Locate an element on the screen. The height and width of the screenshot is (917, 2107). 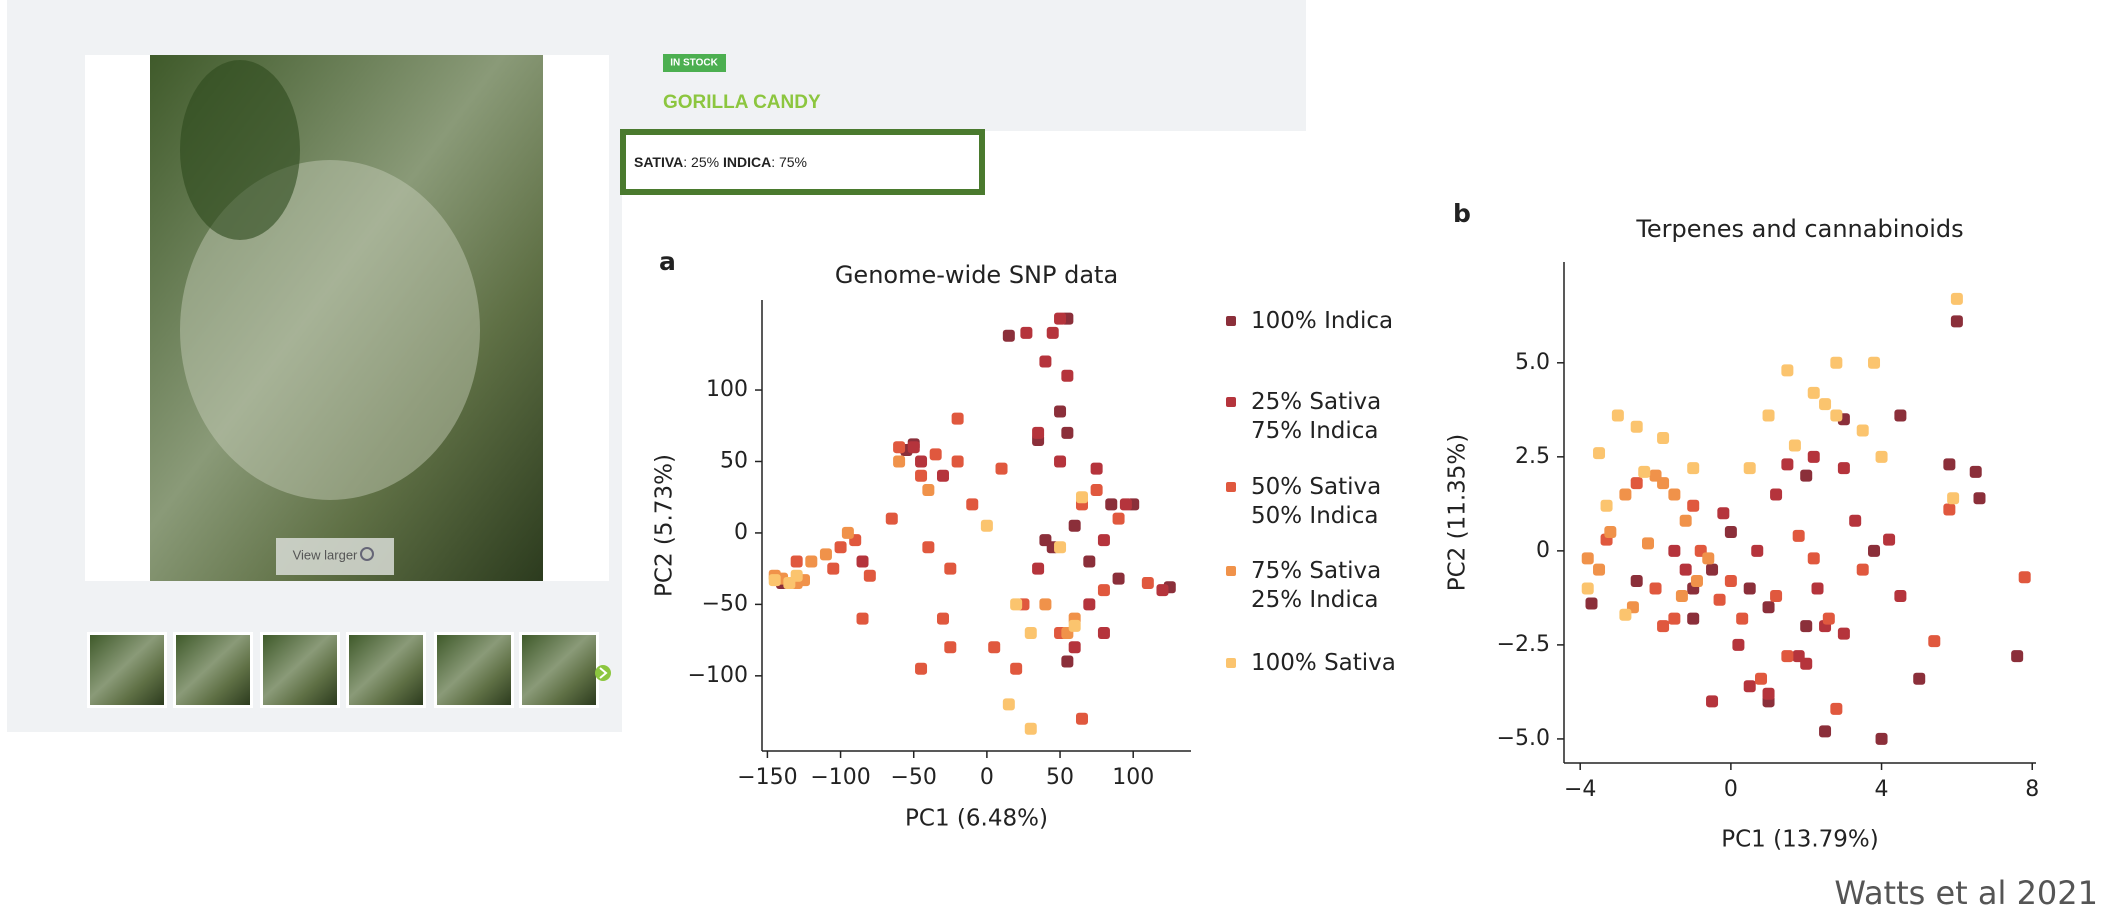
y-axis-label: PC2 (5.73%) is located at coordinates (665, 525).